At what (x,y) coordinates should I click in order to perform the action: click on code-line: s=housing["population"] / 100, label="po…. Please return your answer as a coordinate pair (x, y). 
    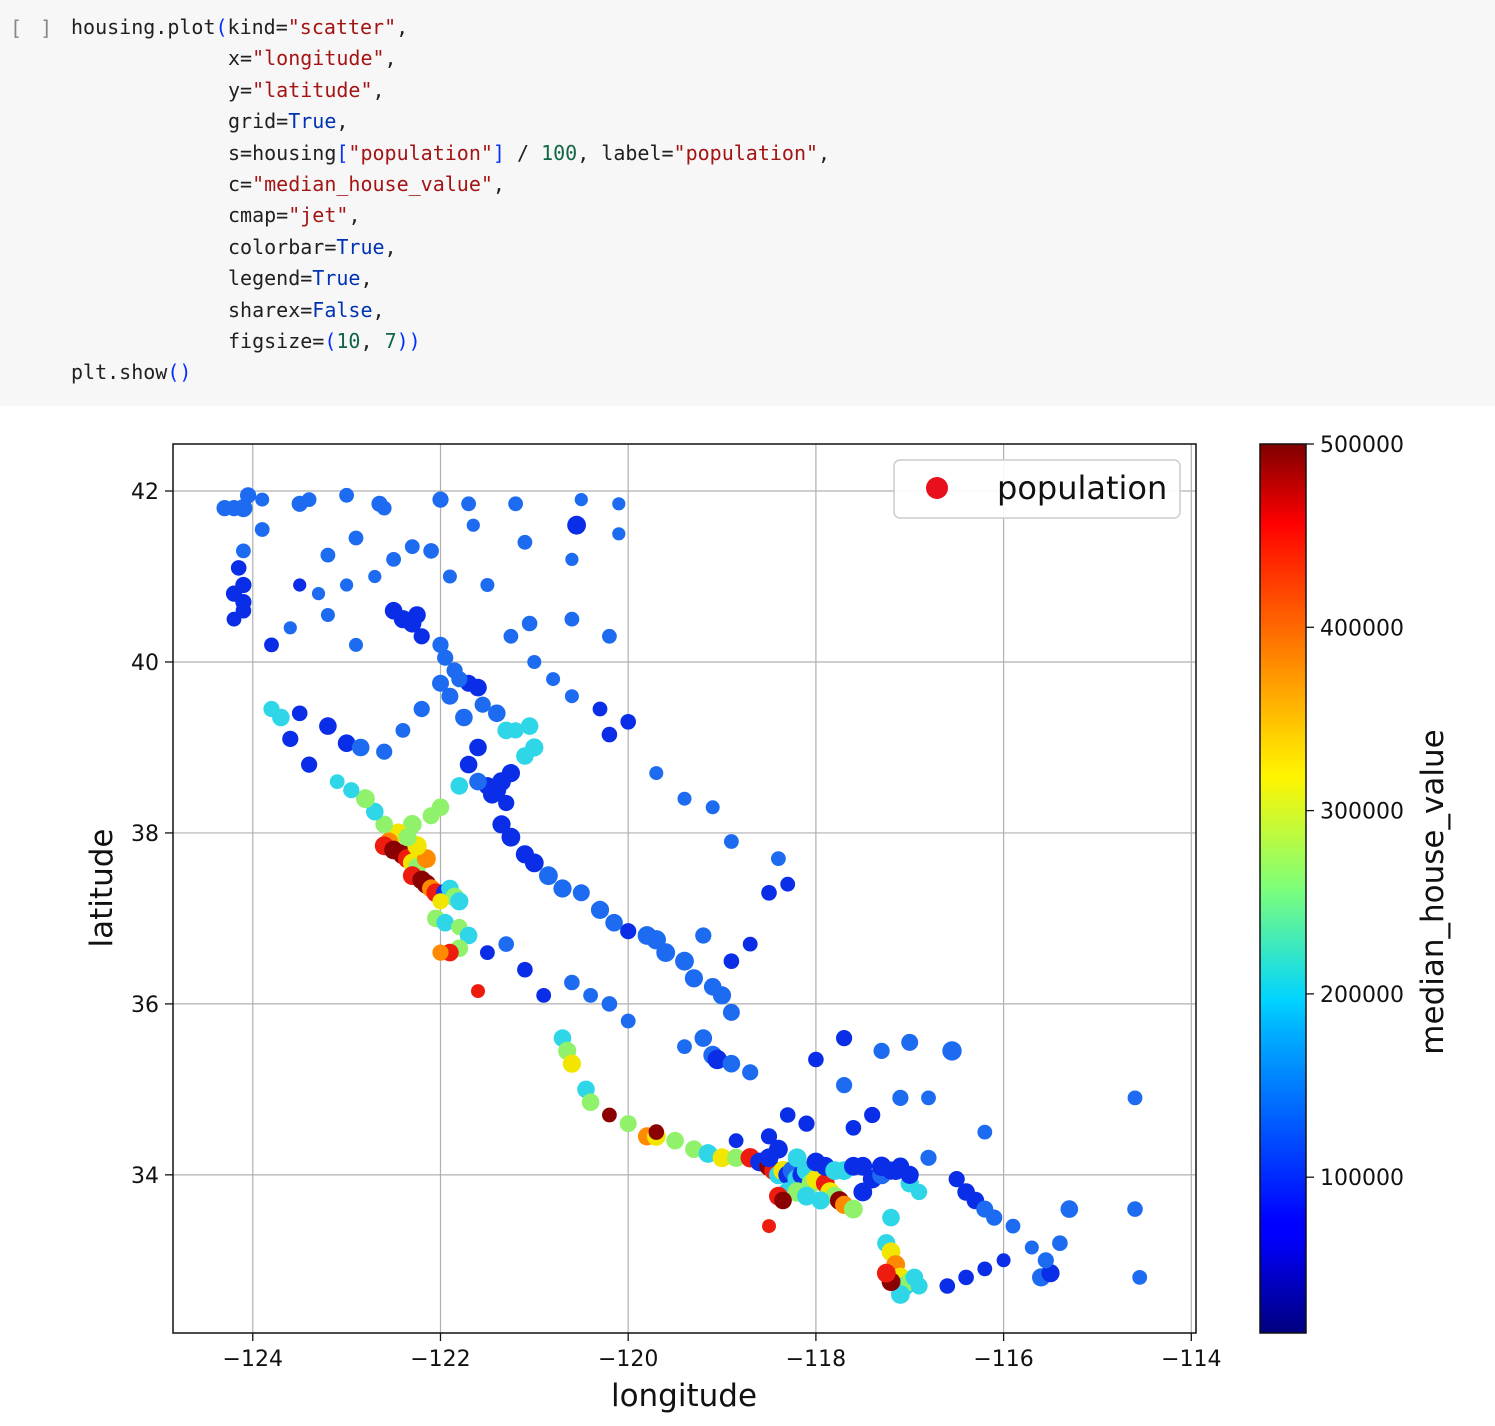
    Looking at the image, I should click on (529, 153).